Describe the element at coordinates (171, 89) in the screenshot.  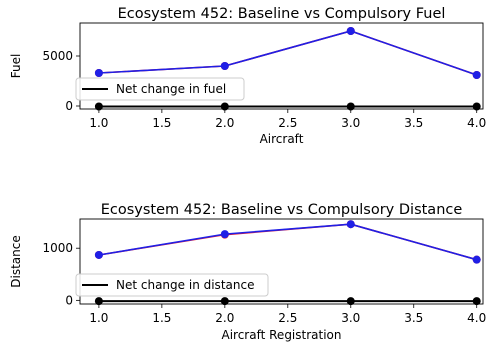
I see `legend-entry: Net change in fuel` at that location.